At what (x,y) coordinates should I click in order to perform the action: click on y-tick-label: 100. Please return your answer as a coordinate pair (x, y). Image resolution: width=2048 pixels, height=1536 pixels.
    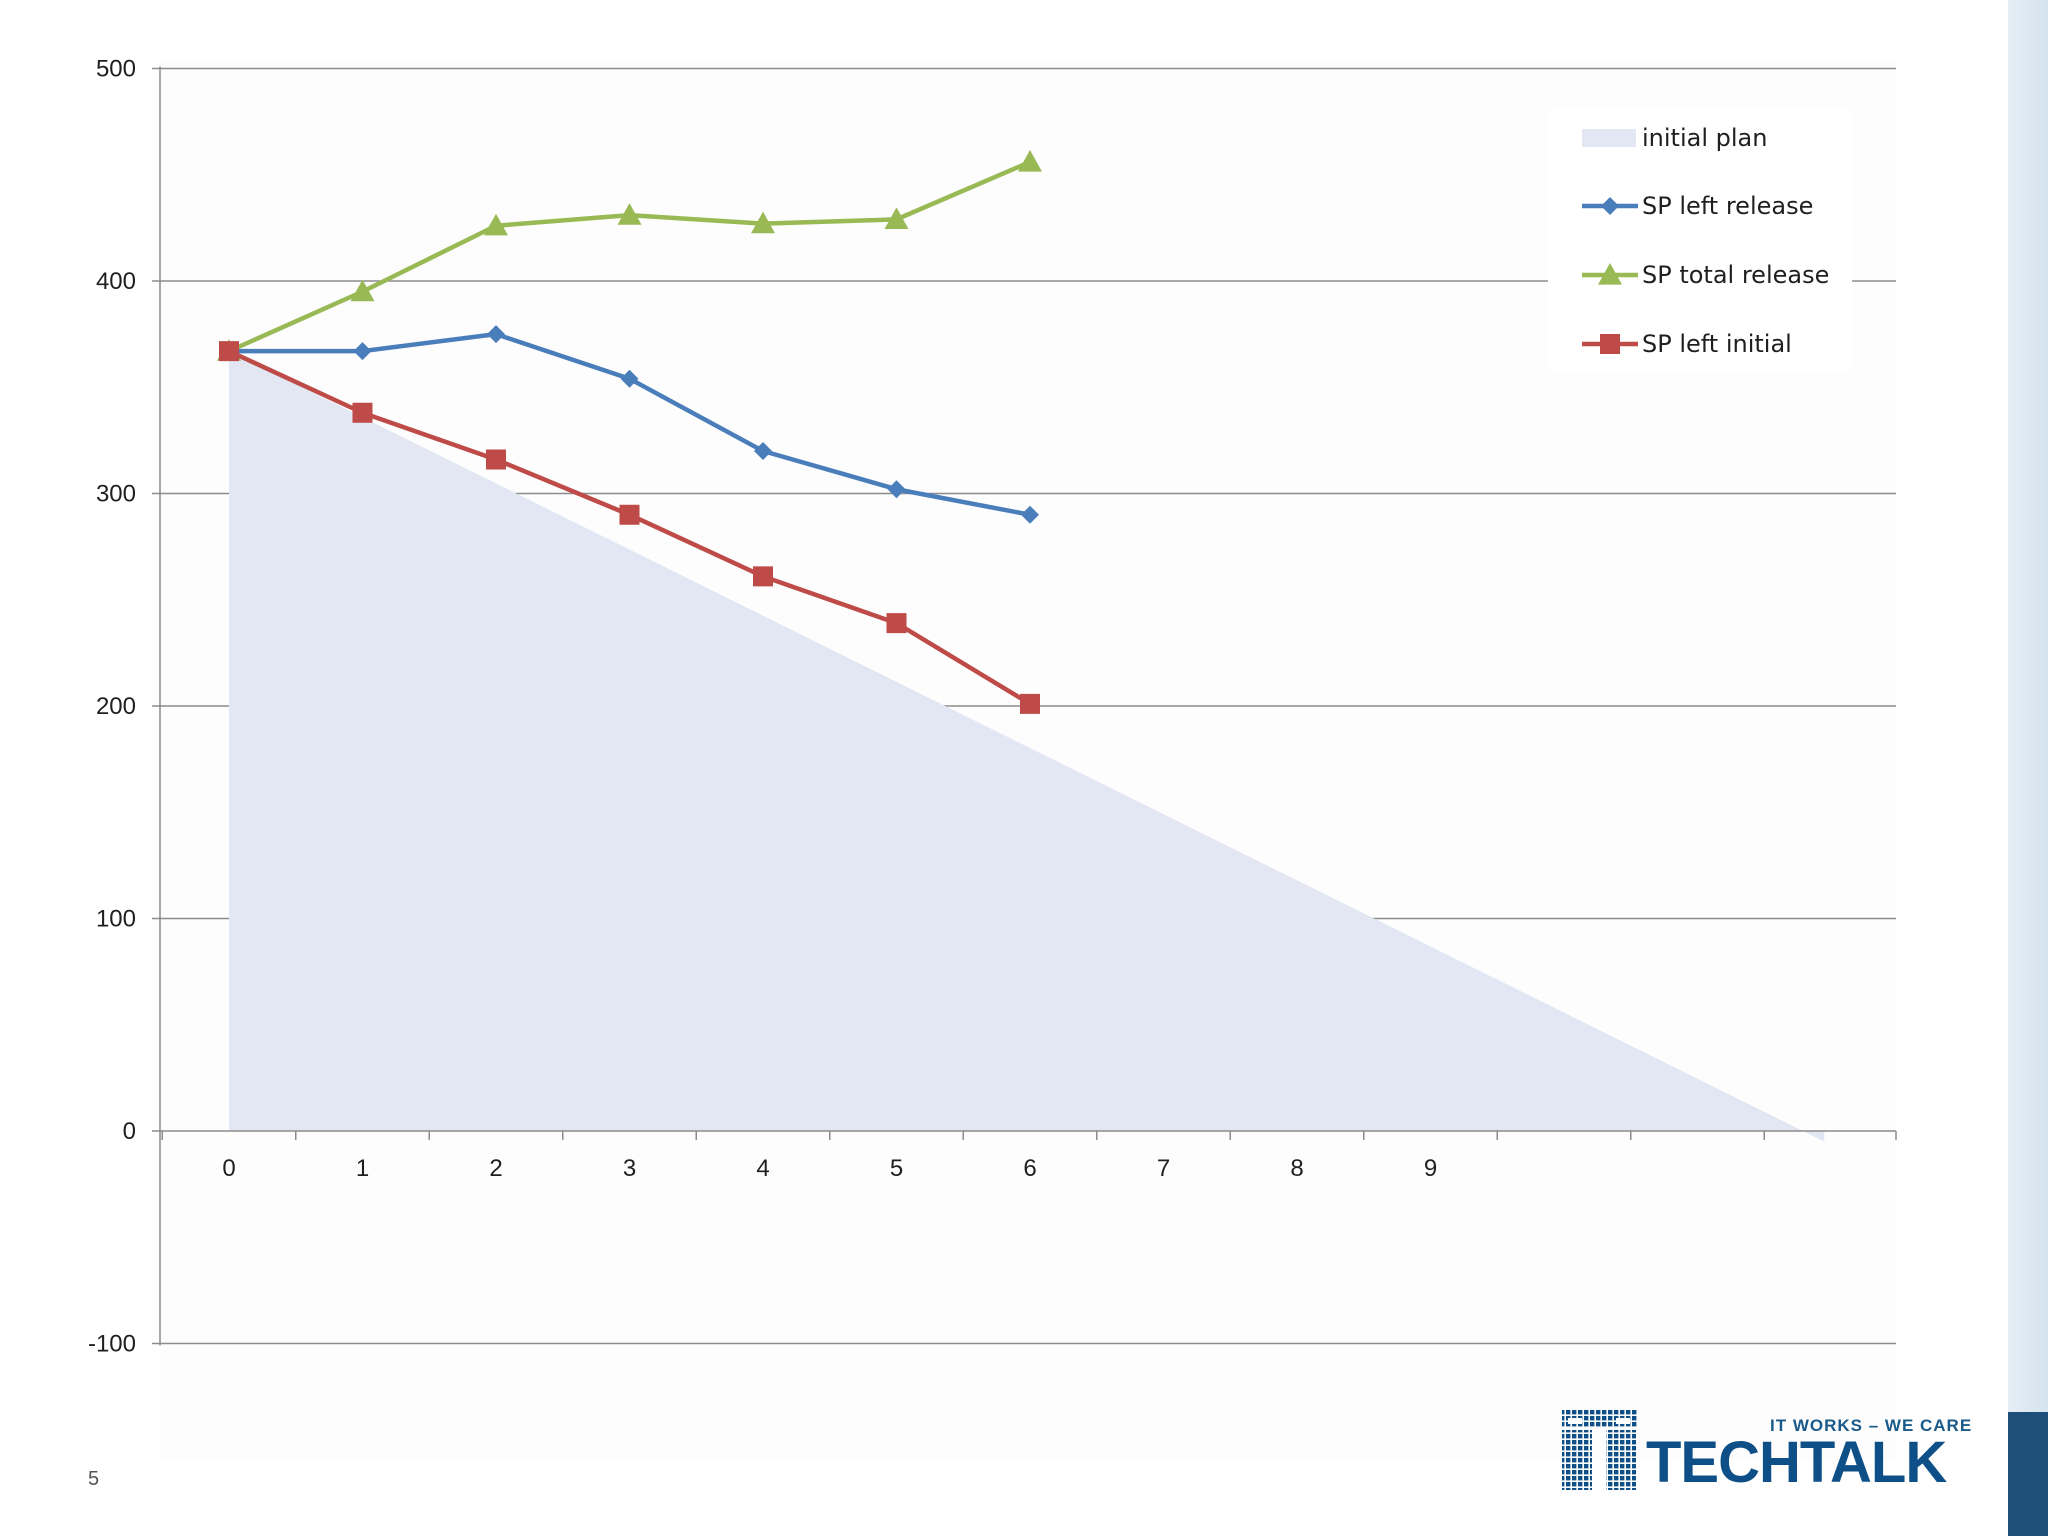
    Looking at the image, I should click on (116, 919).